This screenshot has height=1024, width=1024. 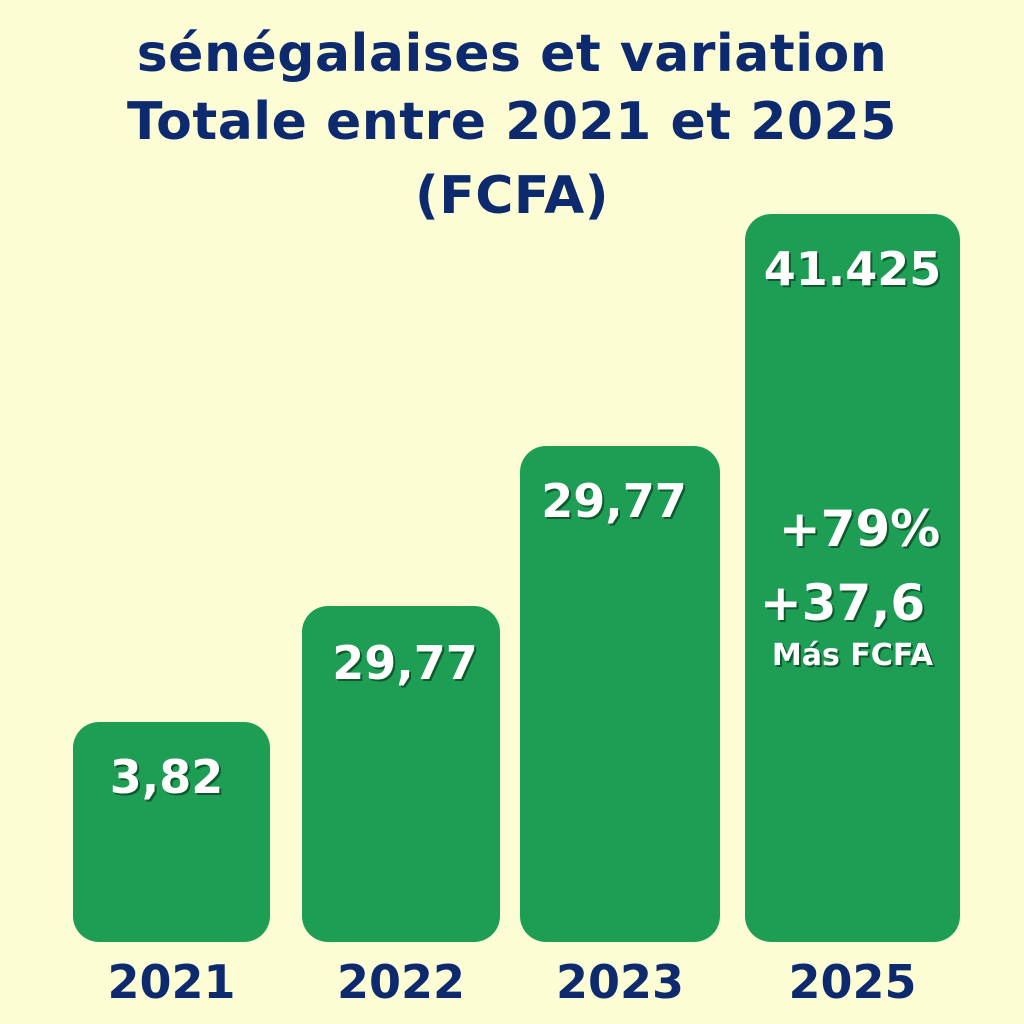 I want to click on x-tick-2021: 2021, so click(x=171, y=982).